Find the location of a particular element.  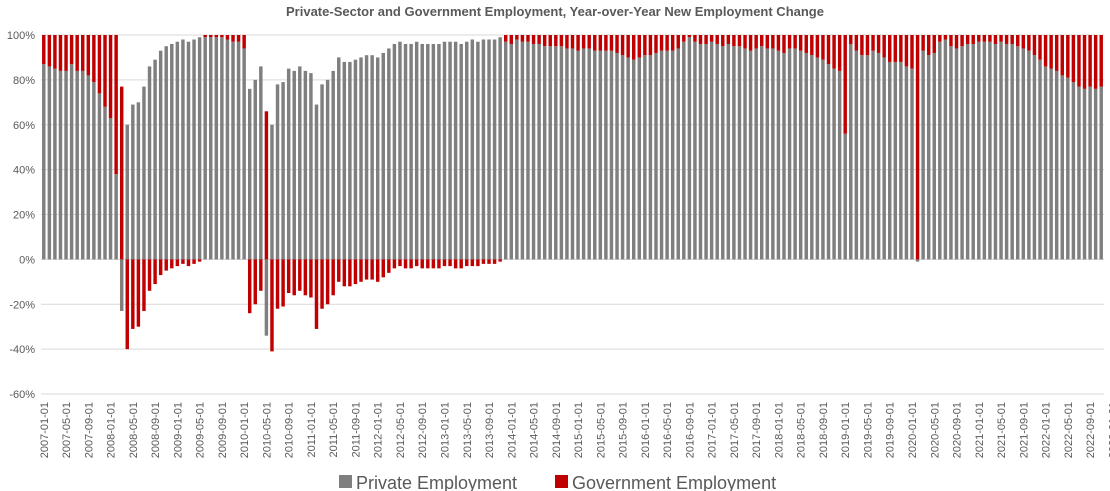

x-tick-label: 2021-09-01 is located at coordinates (1024, 430).